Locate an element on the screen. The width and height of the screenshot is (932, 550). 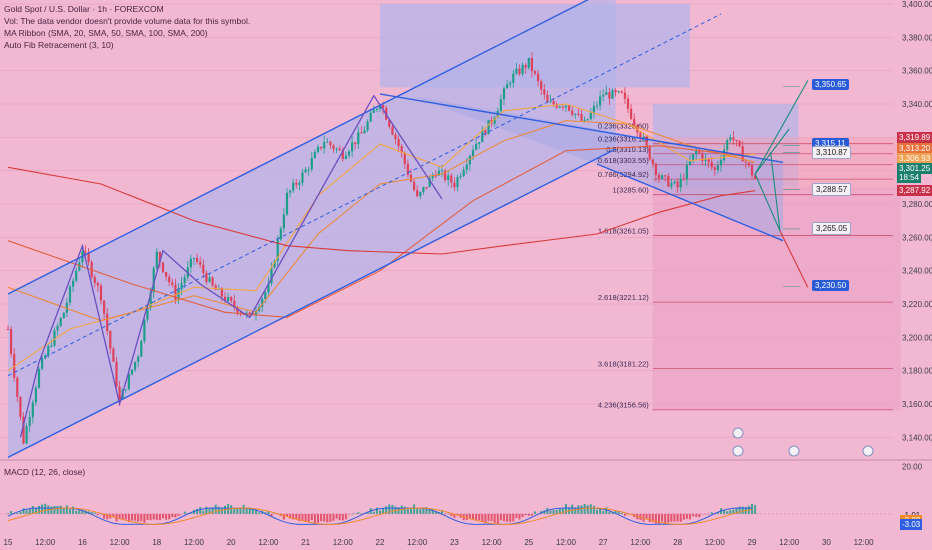
axis-price-tag: 3,306.93 is located at coordinates (914, 159).